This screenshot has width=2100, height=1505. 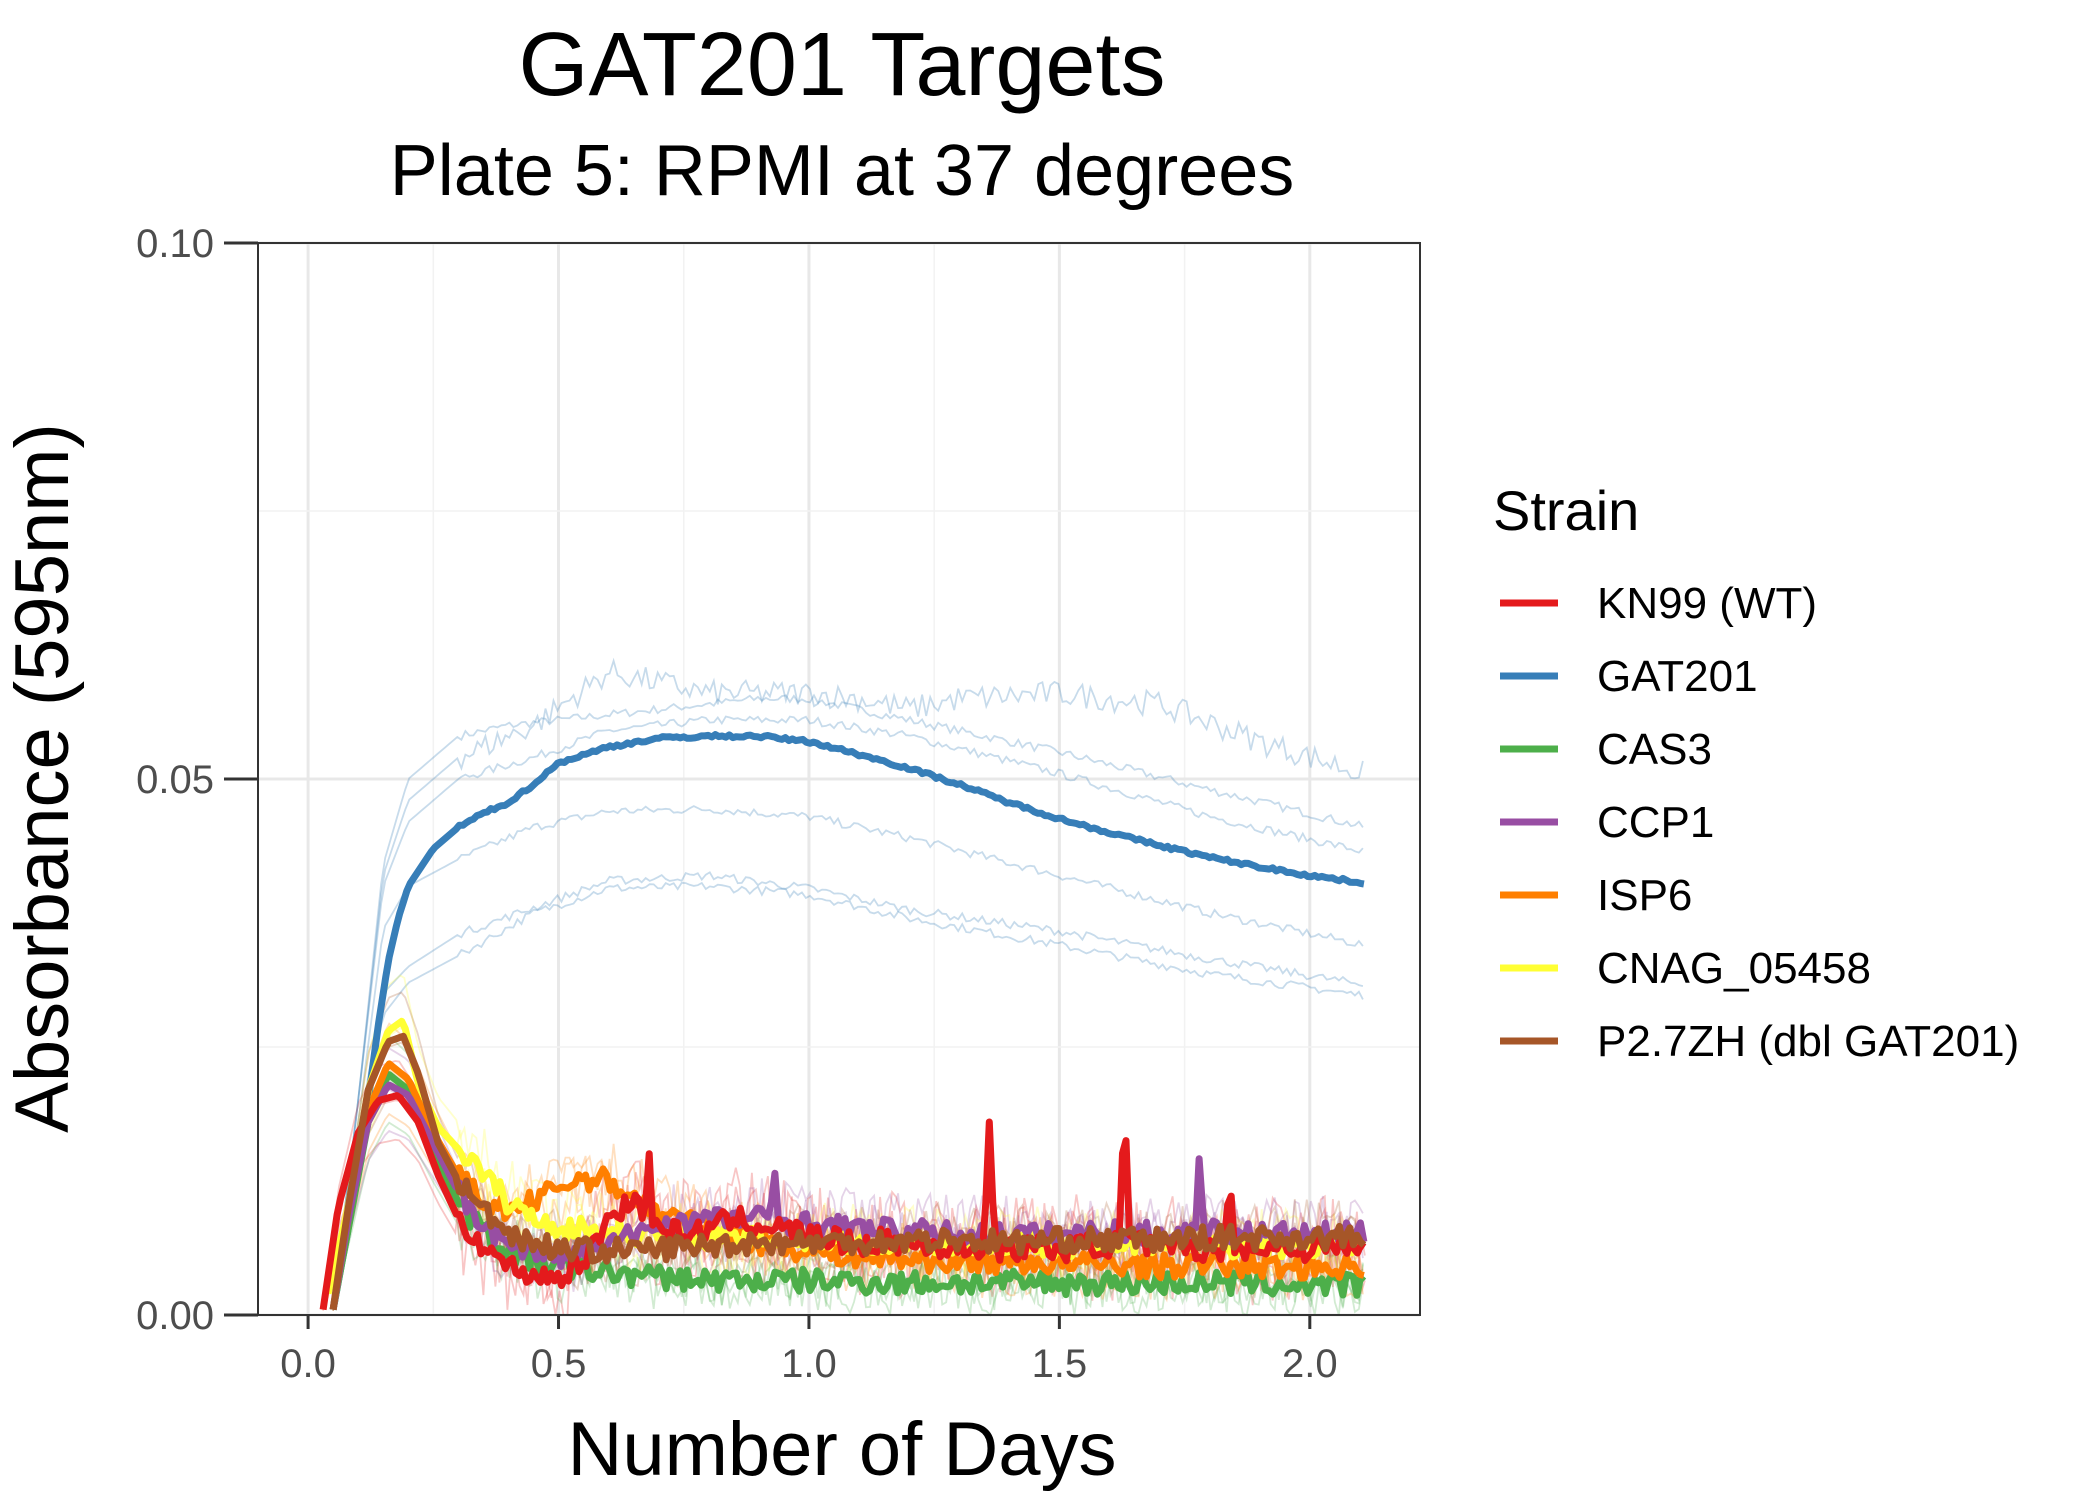 What do you see at coordinates (1808, 1041) in the screenshot?
I see `legend-label: P2.7ZH (dbl GAT201)` at bounding box center [1808, 1041].